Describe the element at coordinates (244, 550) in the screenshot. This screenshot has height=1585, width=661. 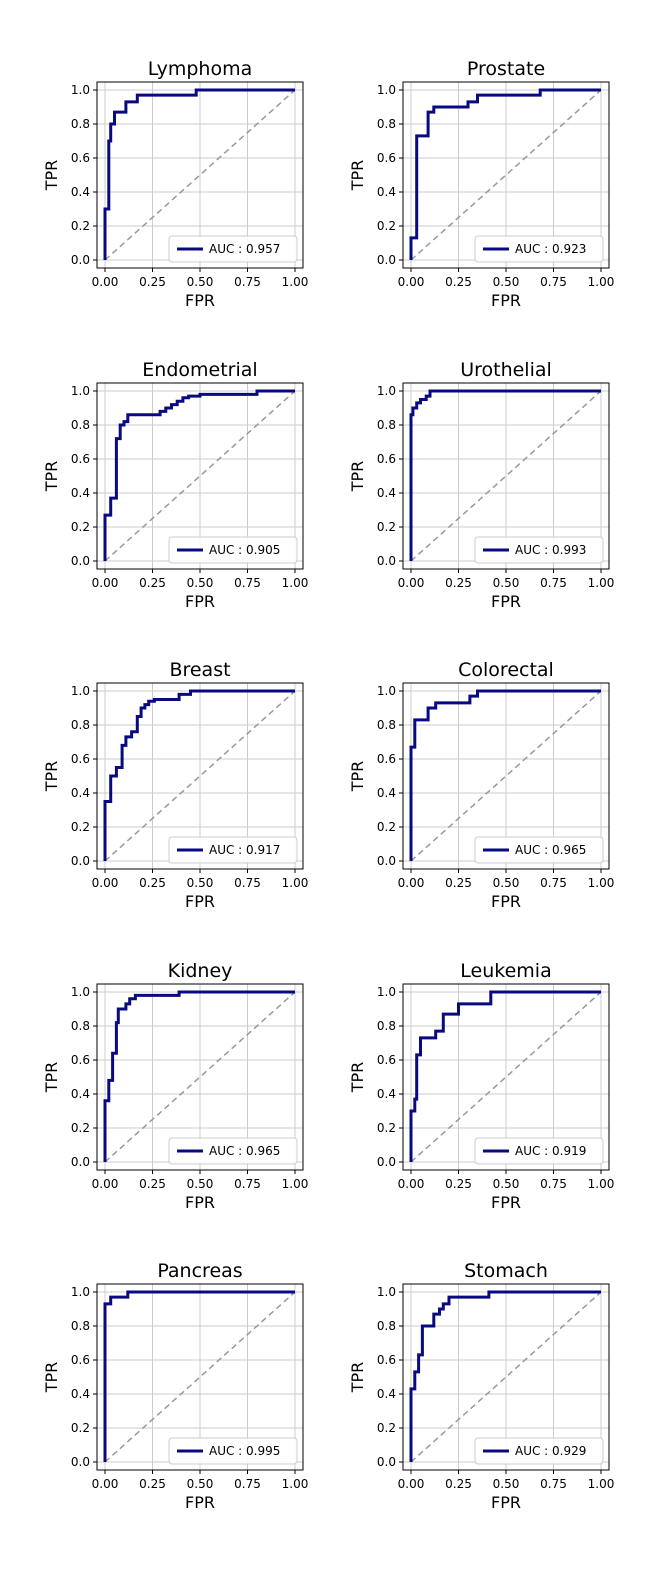
I see `legend-label: AUC : 0.905` at that location.